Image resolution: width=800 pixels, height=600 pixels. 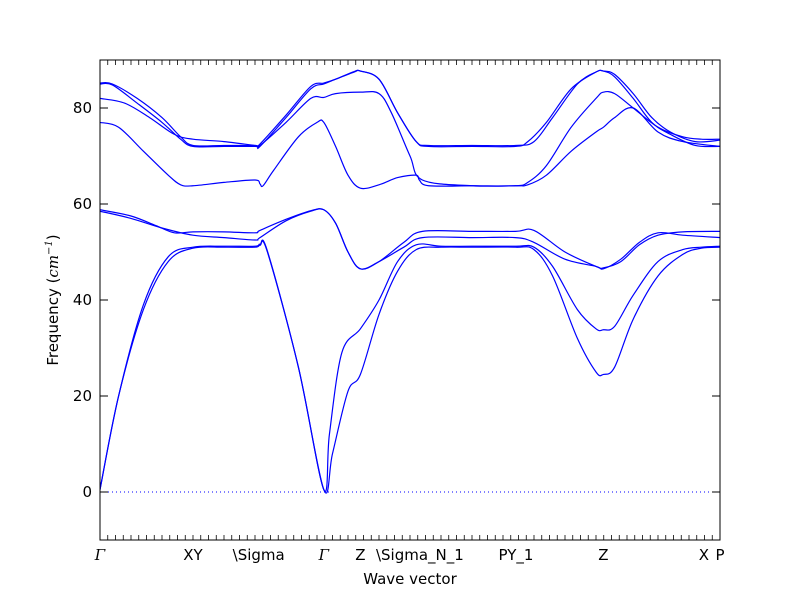 What do you see at coordinates (53, 299) in the screenshot?
I see `y-axis-title: Frequency (cm−1)` at bounding box center [53, 299].